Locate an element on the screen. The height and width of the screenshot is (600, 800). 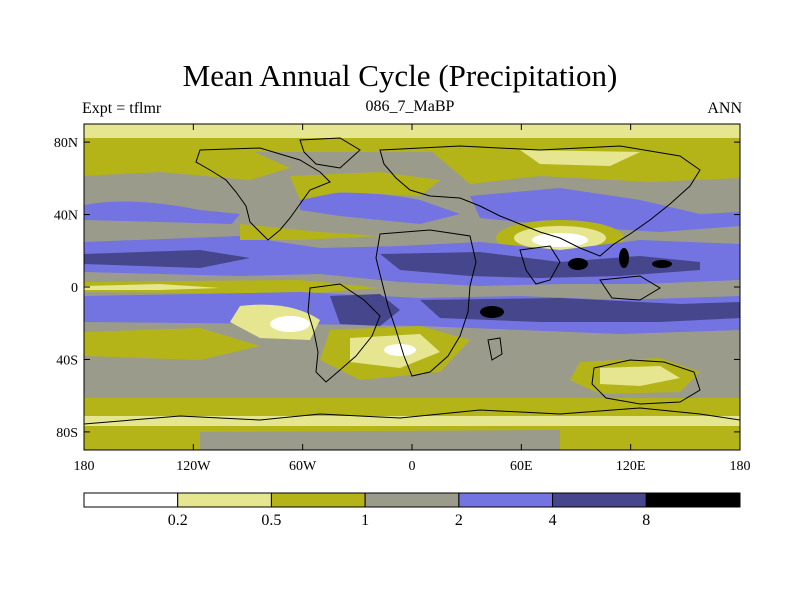
legend-level-label: 1 is located at coordinates (365, 520).